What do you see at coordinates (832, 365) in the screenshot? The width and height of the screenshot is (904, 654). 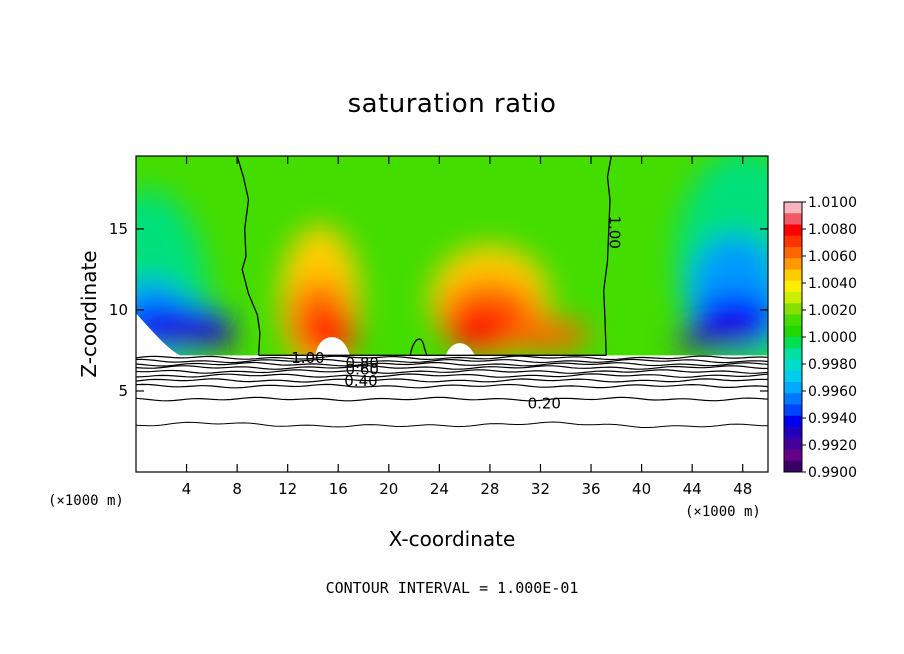 I see `colorbar-tick-label-6: 0.9980` at bounding box center [832, 365].